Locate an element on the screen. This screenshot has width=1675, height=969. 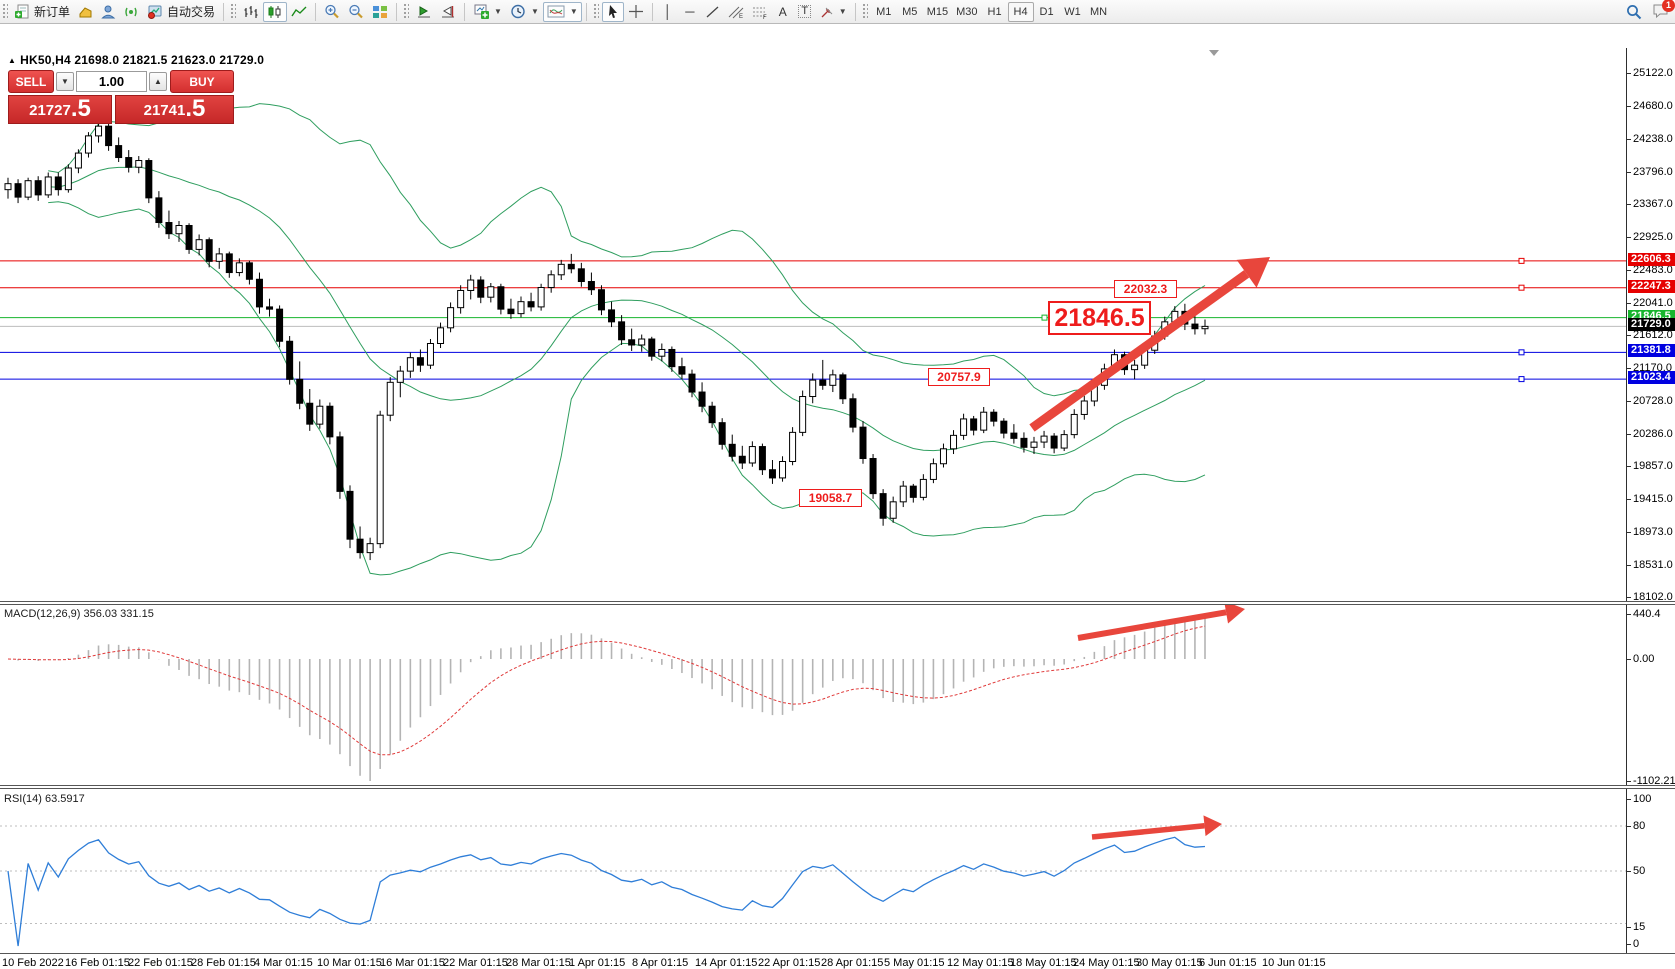
timeframe-m15-button: M15 is located at coordinates (937, 11).